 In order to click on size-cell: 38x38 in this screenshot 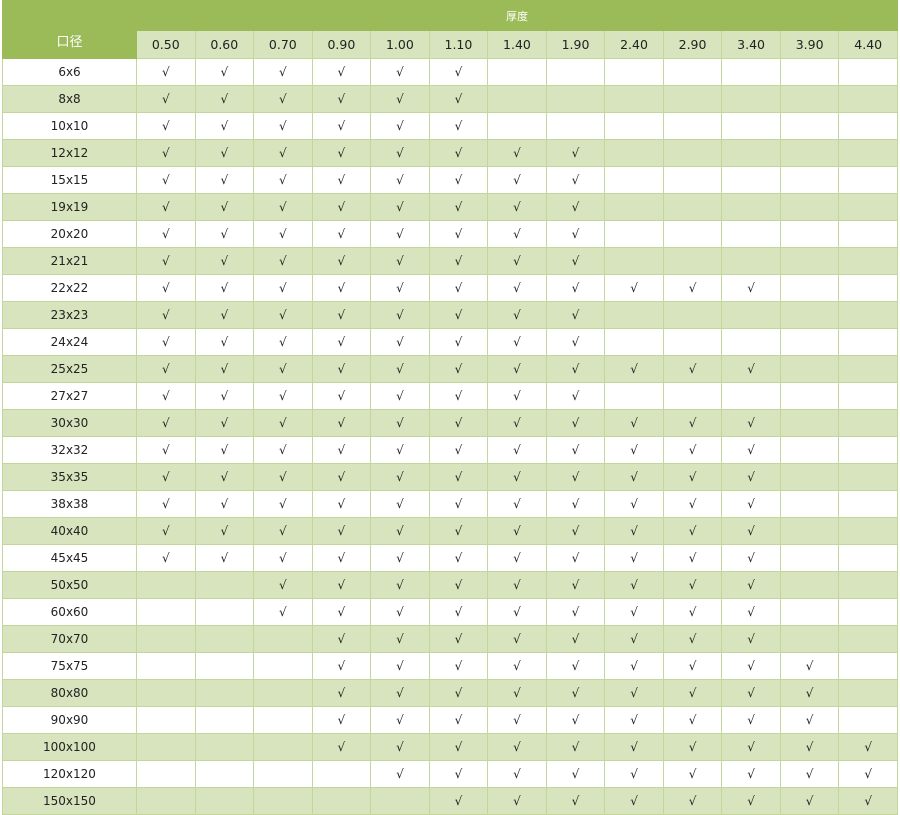, I will do `click(69, 504)`.